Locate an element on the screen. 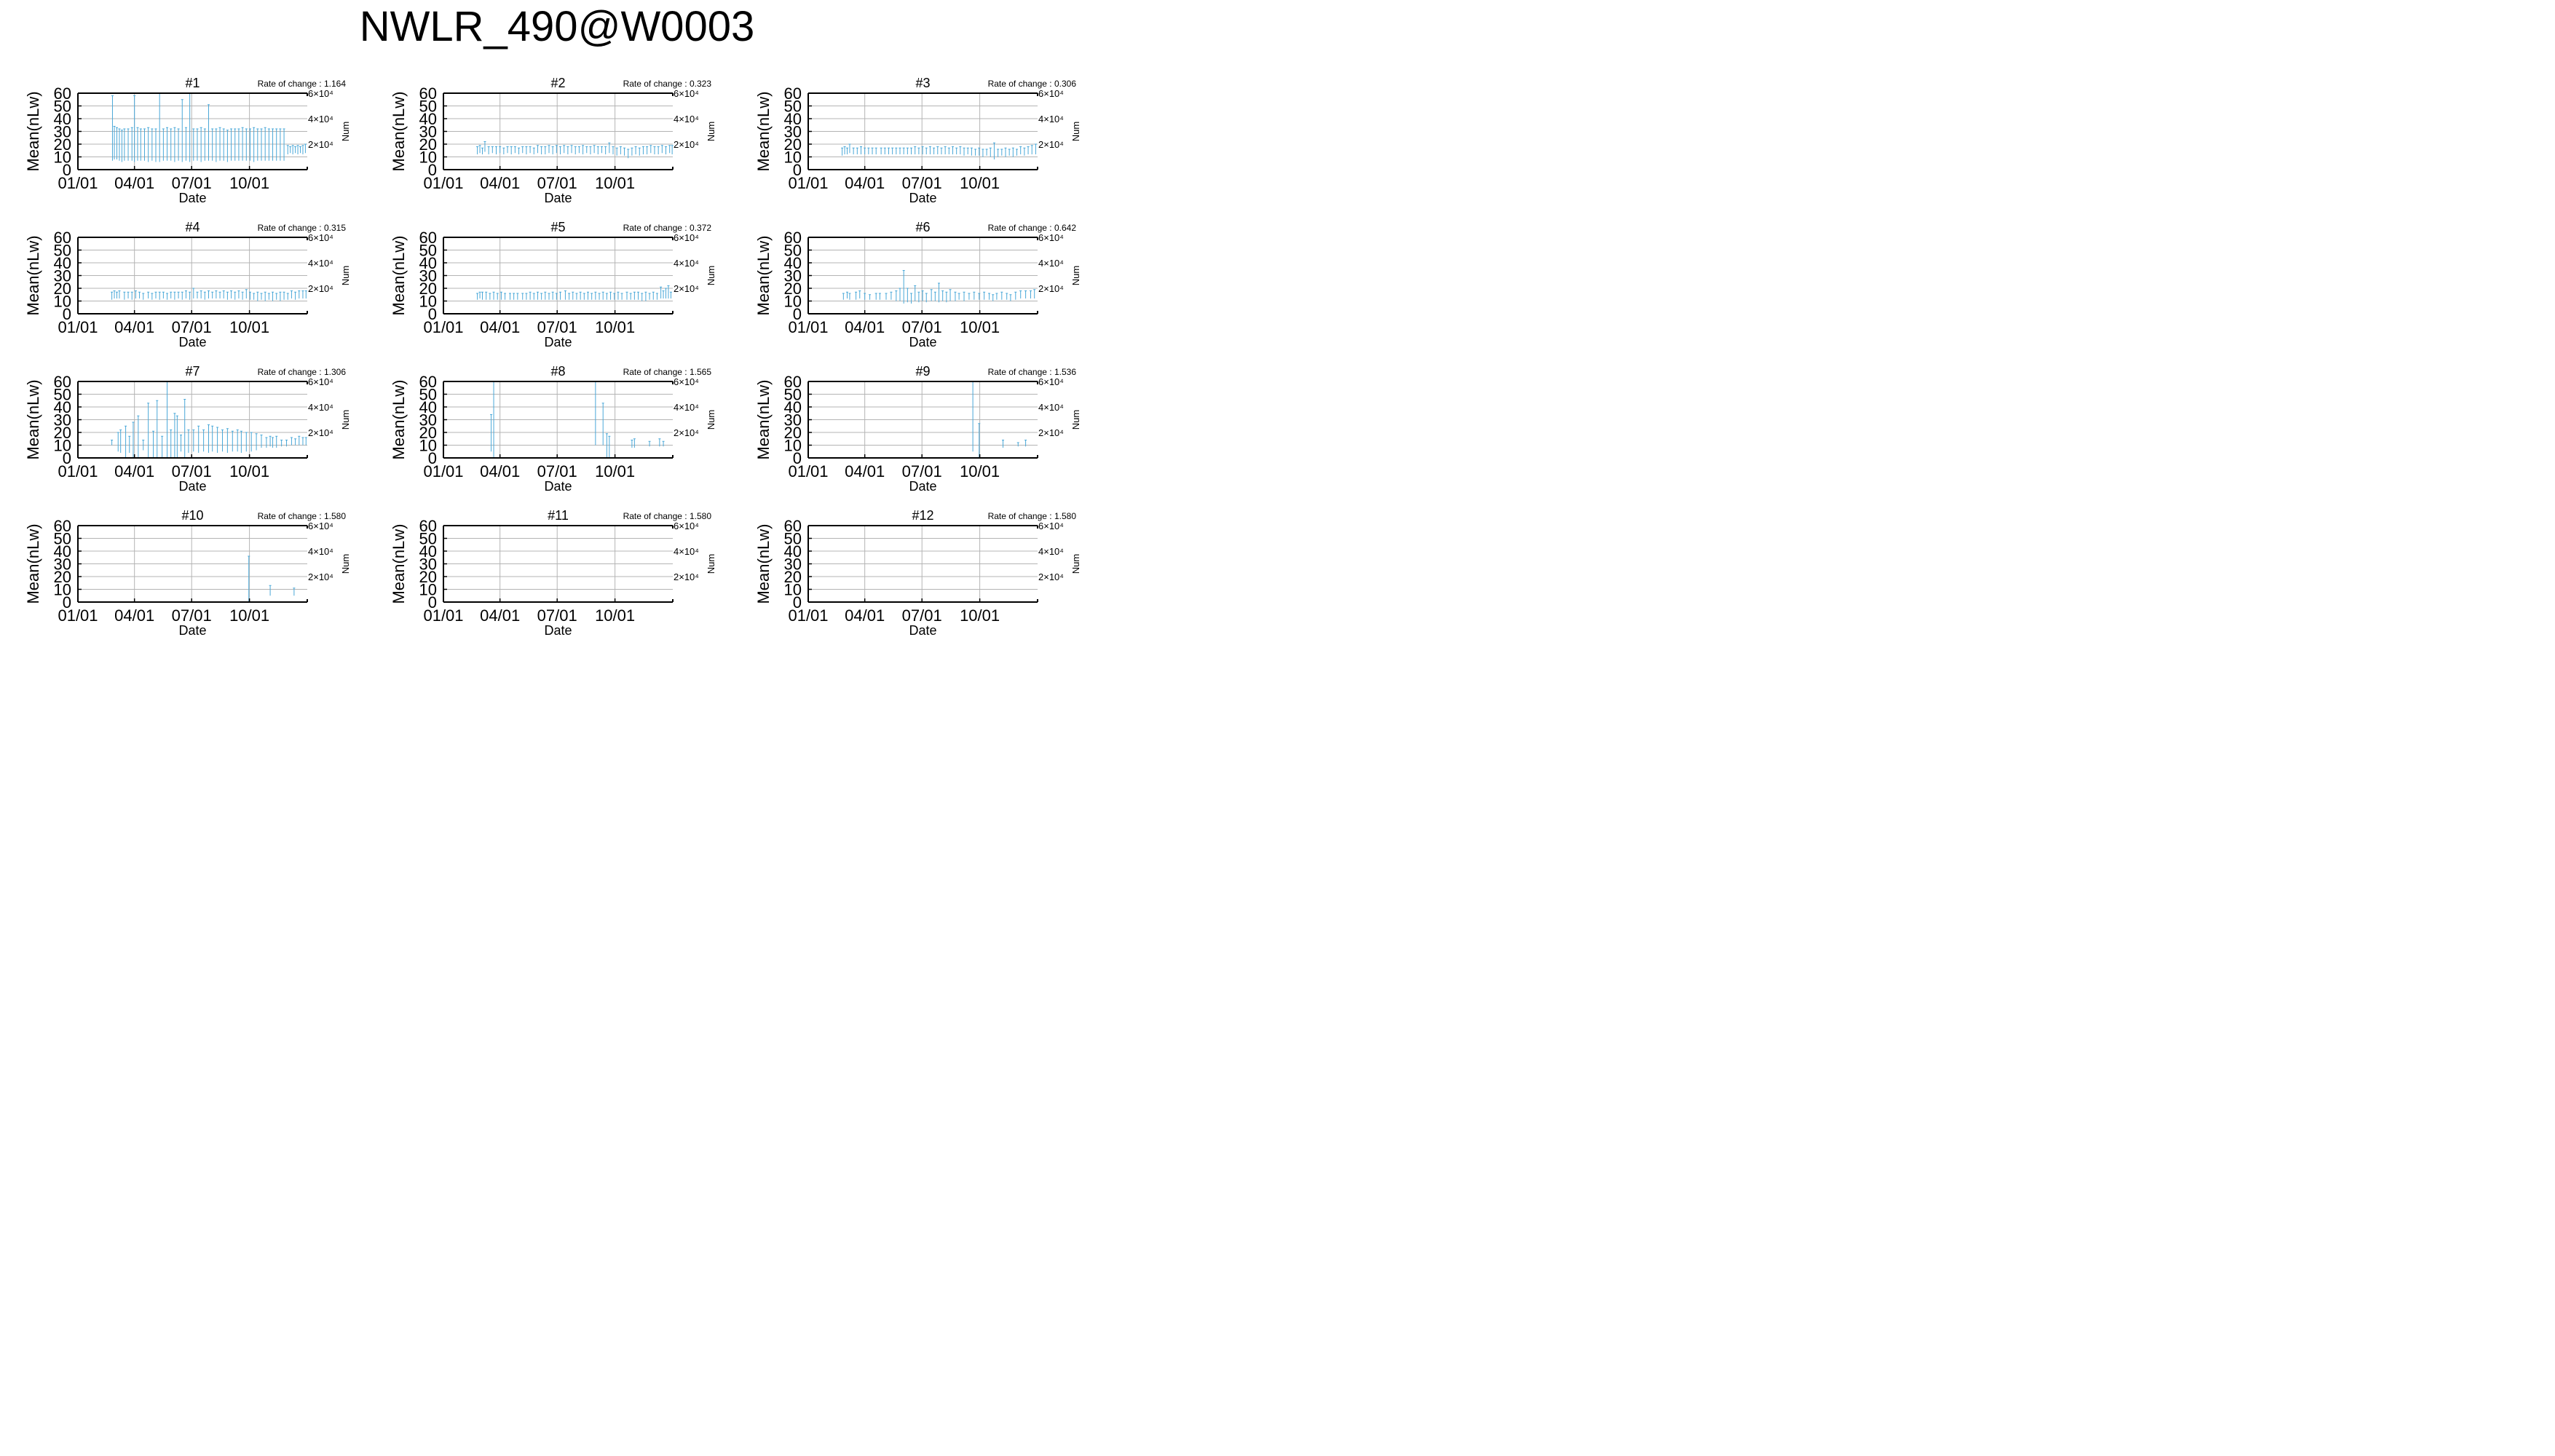 The image size is (2555, 1456). rate-of-change-value: 0.315 is located at coordinates (335, 228).